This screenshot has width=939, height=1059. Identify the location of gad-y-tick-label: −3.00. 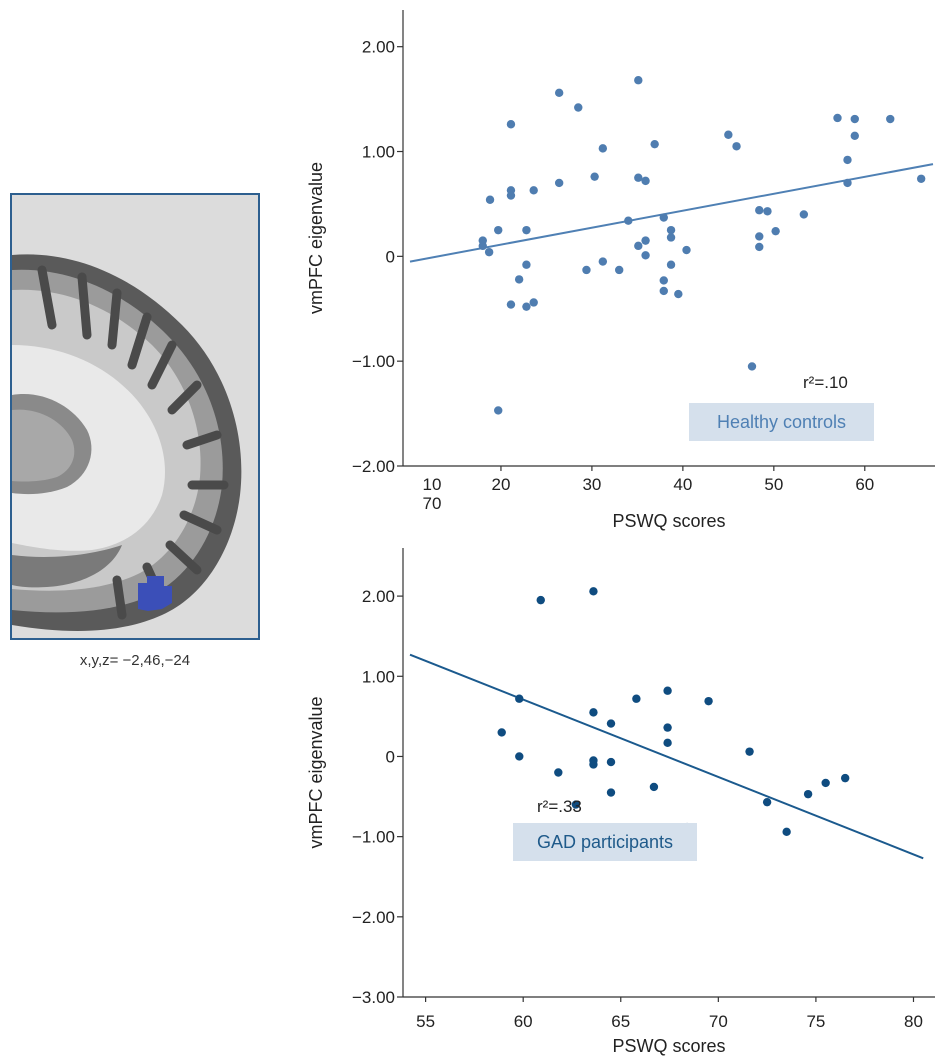
(373, 997).